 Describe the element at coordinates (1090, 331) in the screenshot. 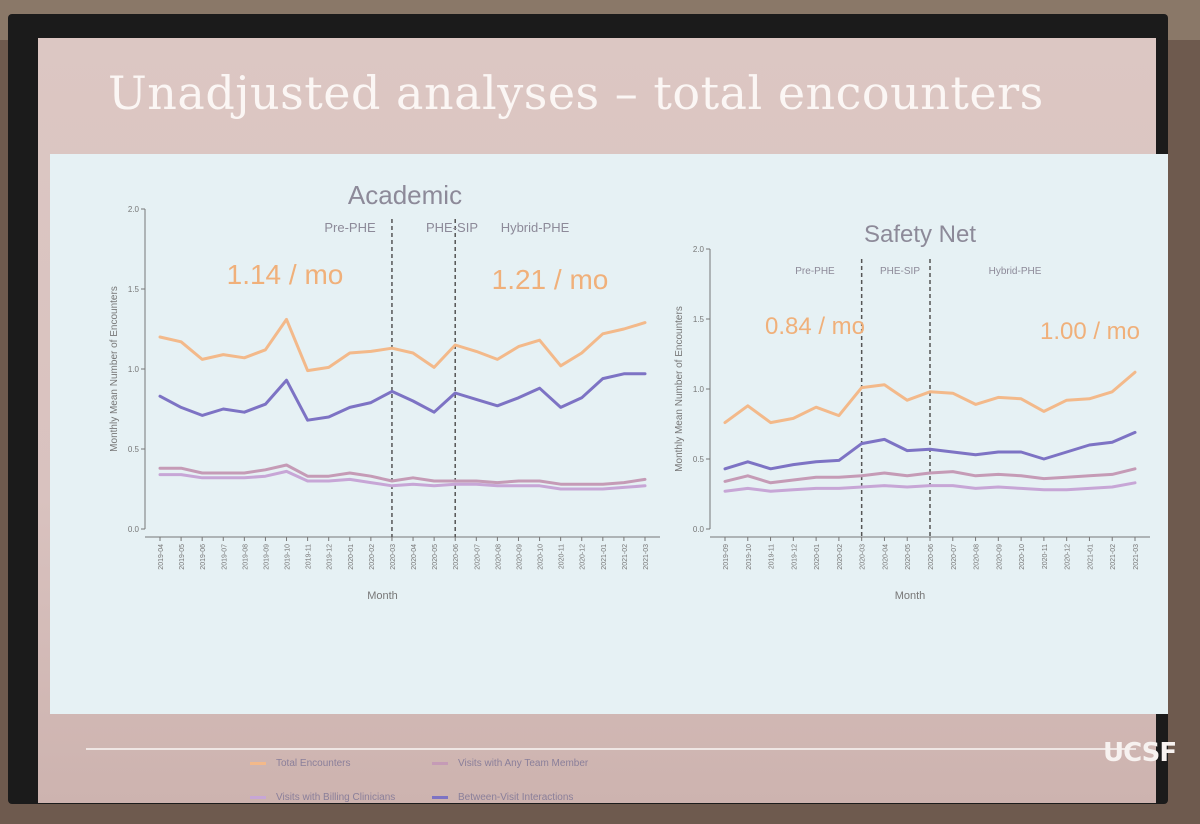

I see `rate-annotation: 1.00 / mo` at that location.